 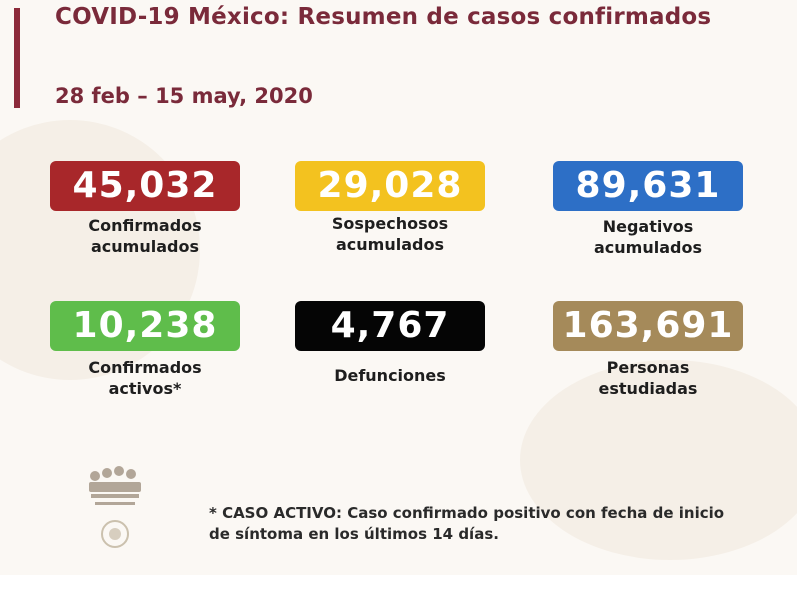 I want to click on background-ornament, so click(x=658, y=460).